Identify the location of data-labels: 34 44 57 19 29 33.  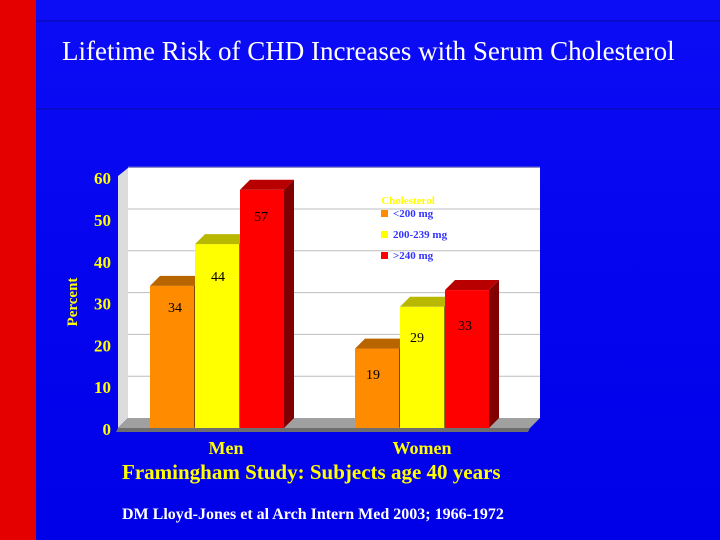
(320, 296).